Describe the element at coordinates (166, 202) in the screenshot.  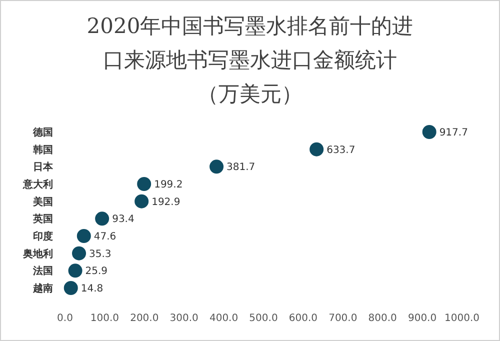
I see `data-label: 192.9` at that location.